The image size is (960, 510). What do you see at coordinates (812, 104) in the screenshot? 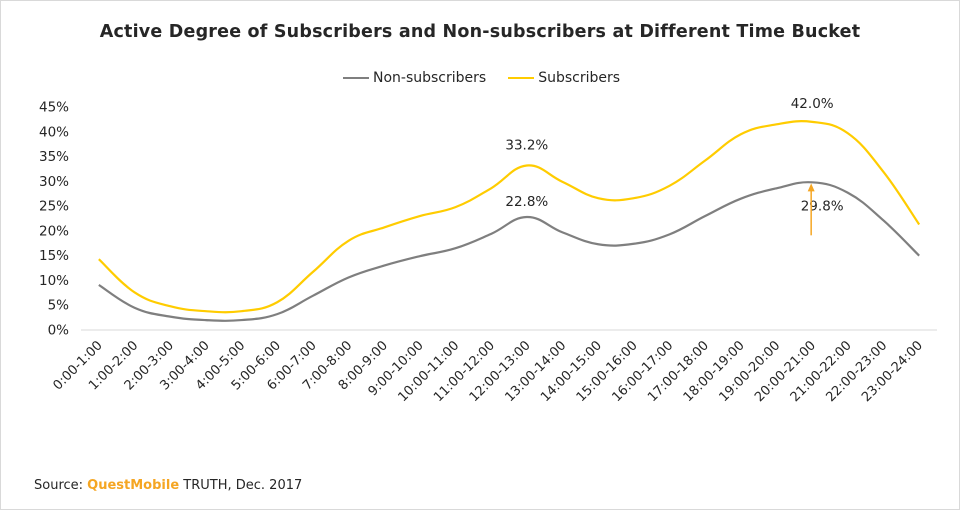
I see `data-label: 42.0%` at bounding box center [812, 104].